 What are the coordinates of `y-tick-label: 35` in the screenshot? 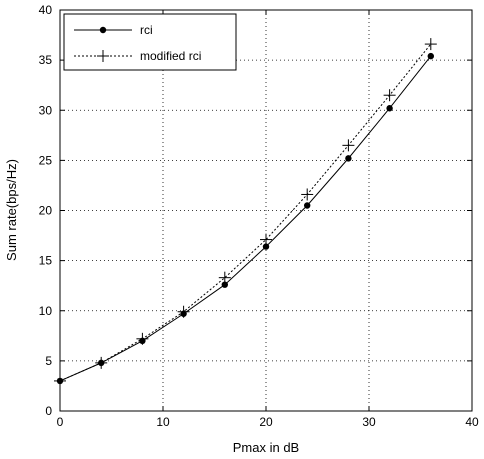 It's located at (46, 60).